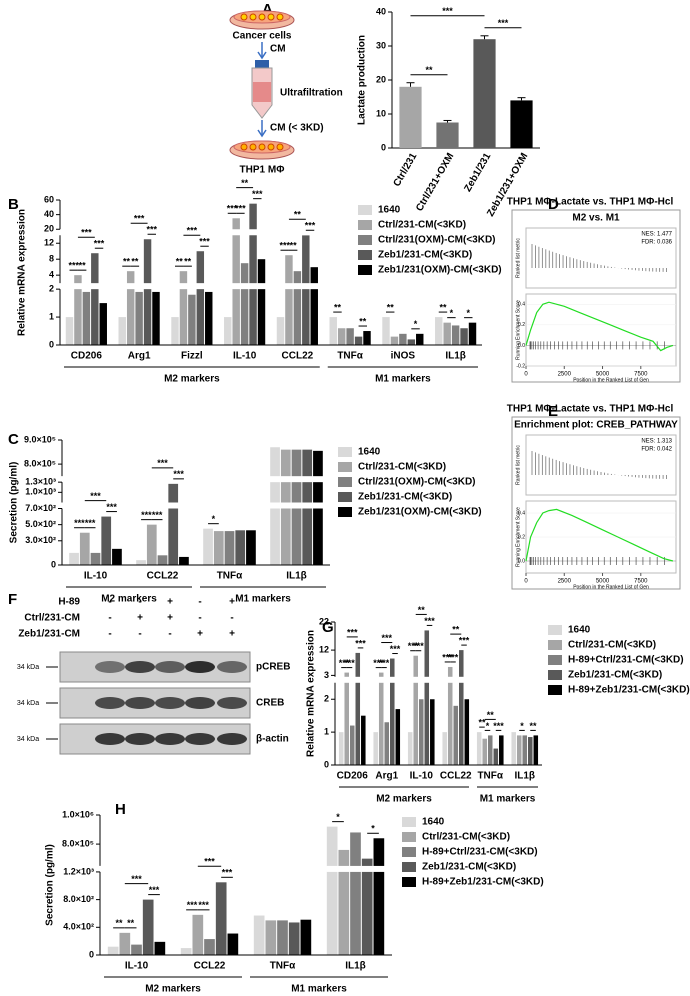  I want to click on bottom-plot, so click(601, 330).